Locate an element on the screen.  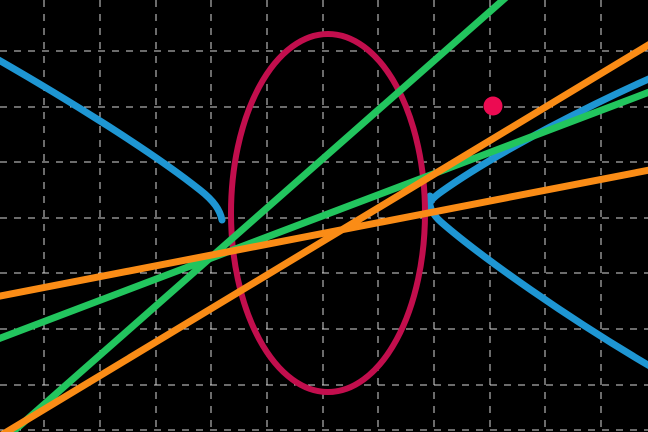
point-intersection-point is located at coordinates (493, 106).